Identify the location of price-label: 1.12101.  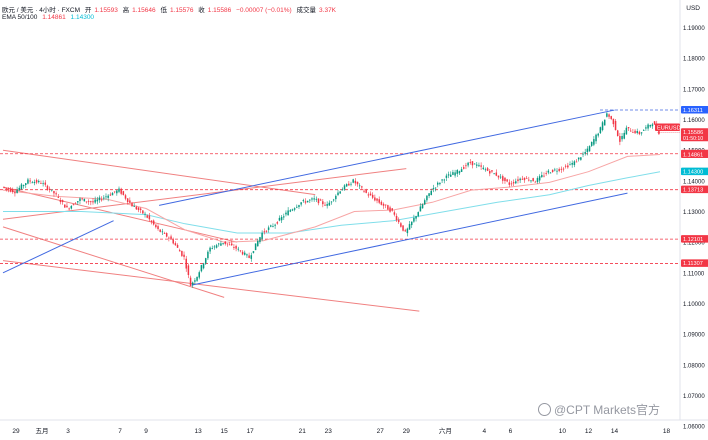
(693, 240).